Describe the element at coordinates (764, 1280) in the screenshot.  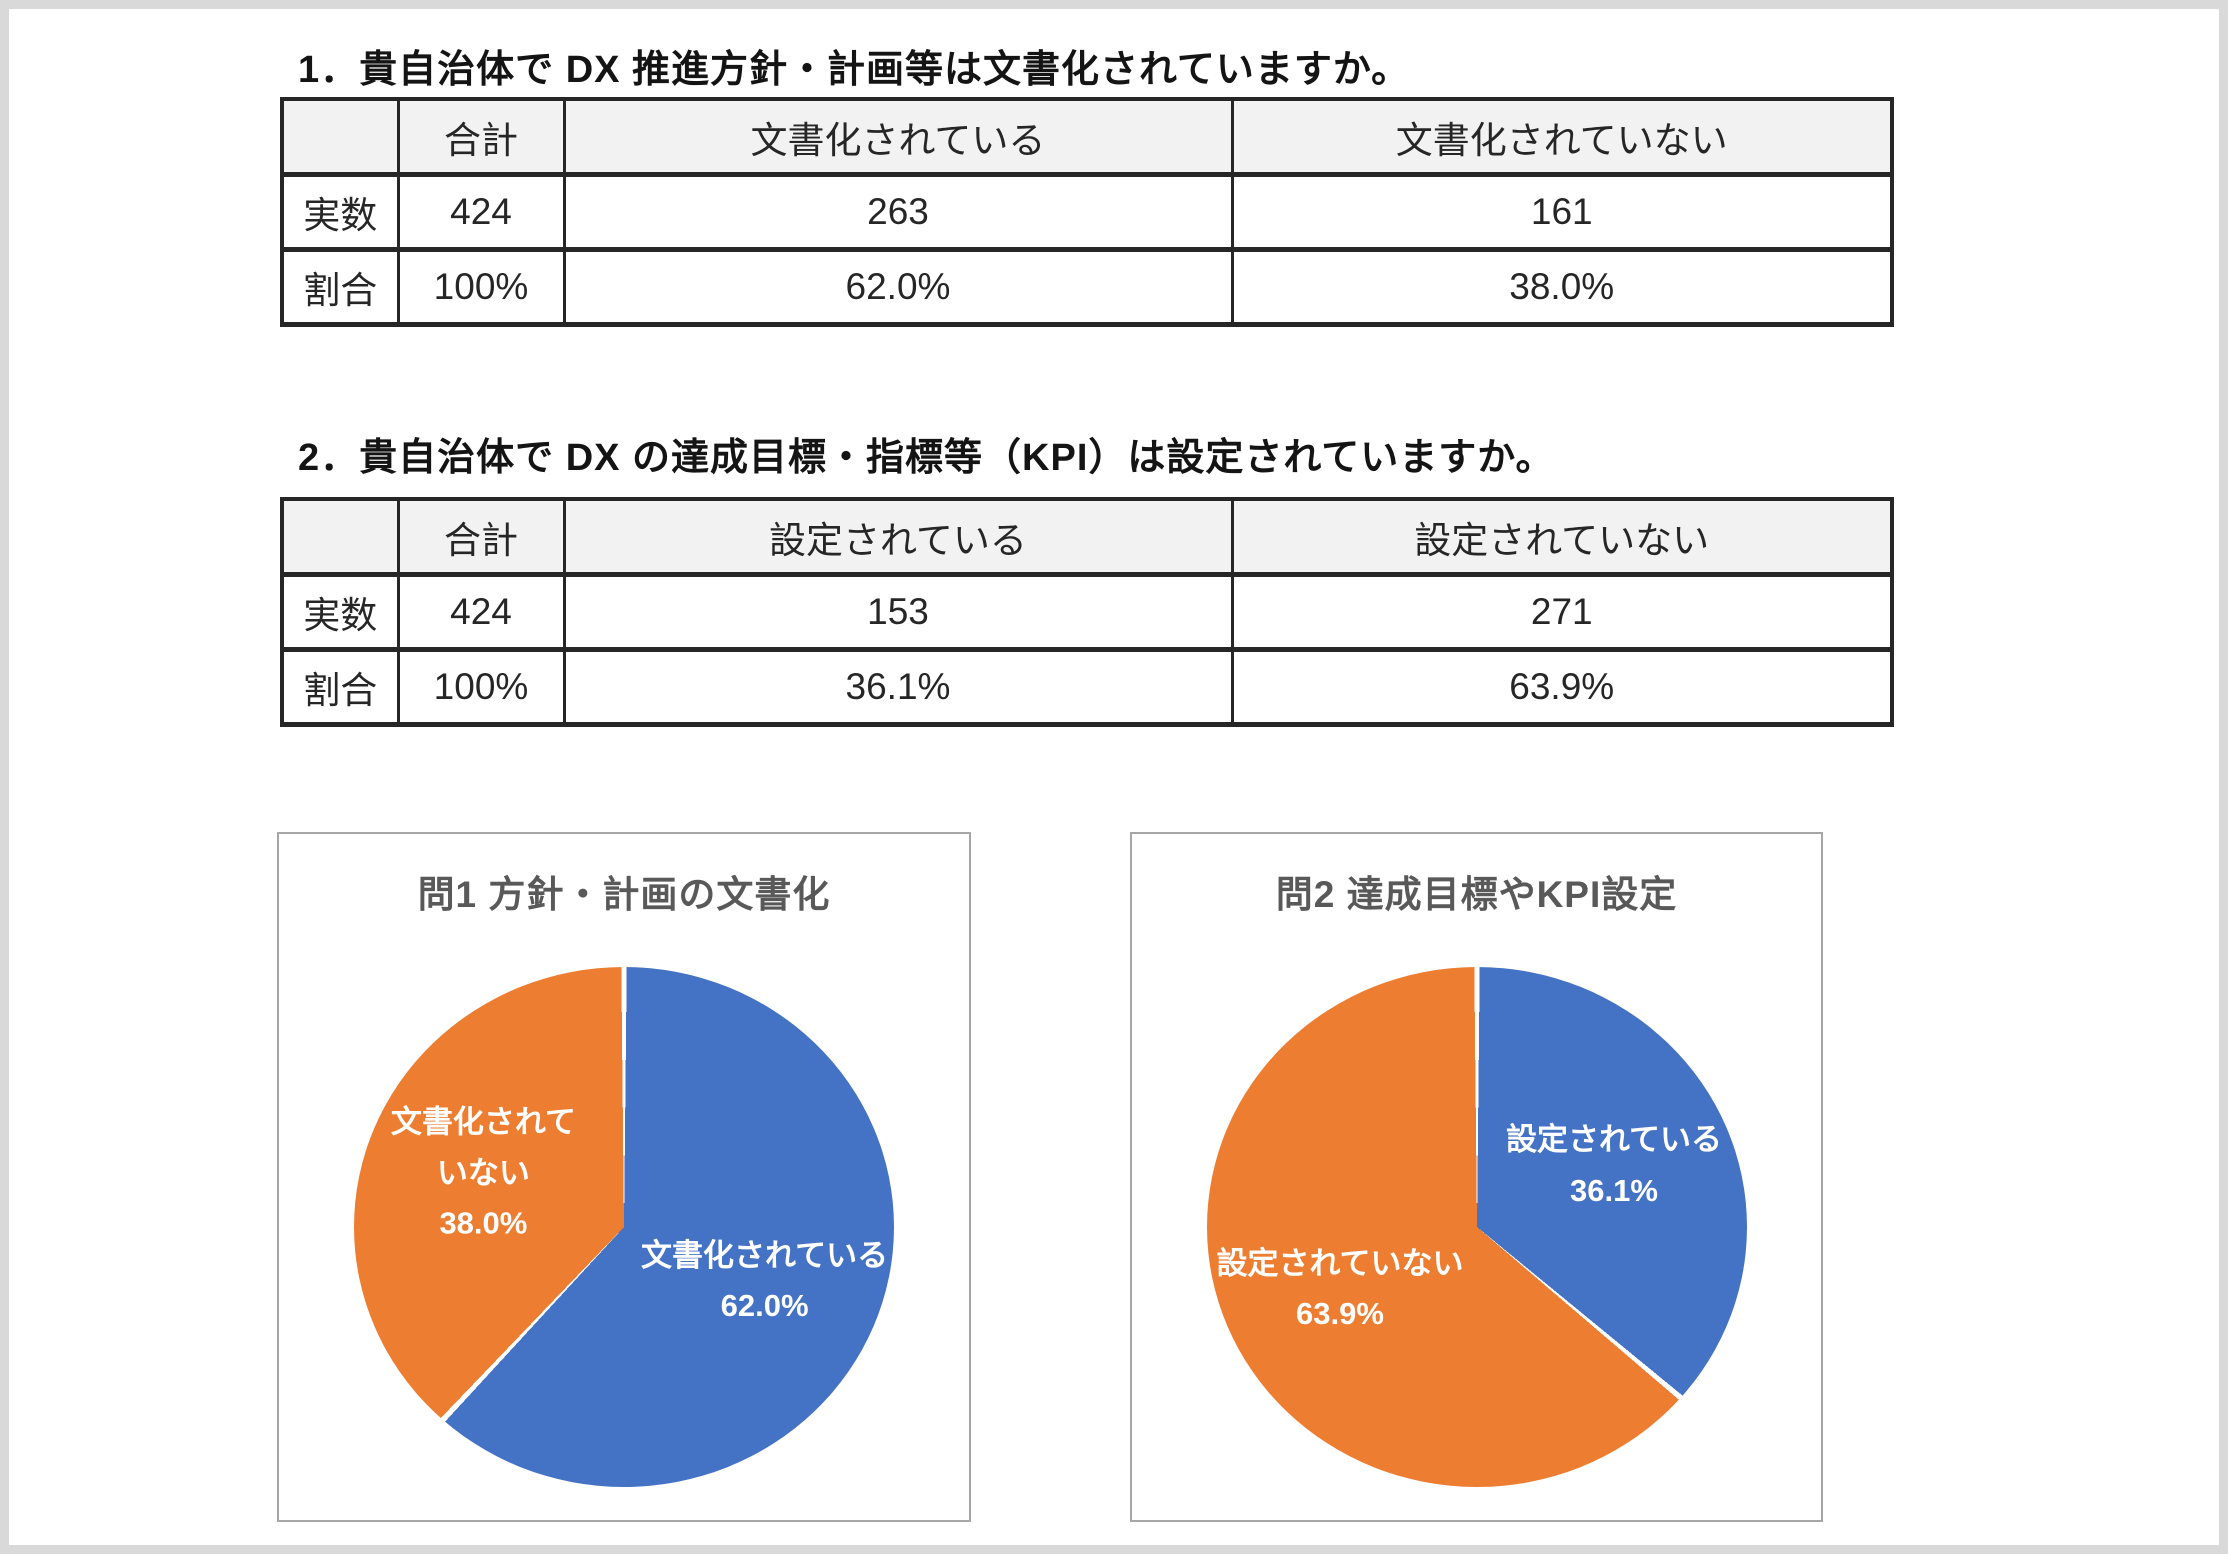
I see `pie-label-q1-documented: 文書化されている 62.0%` at that location.